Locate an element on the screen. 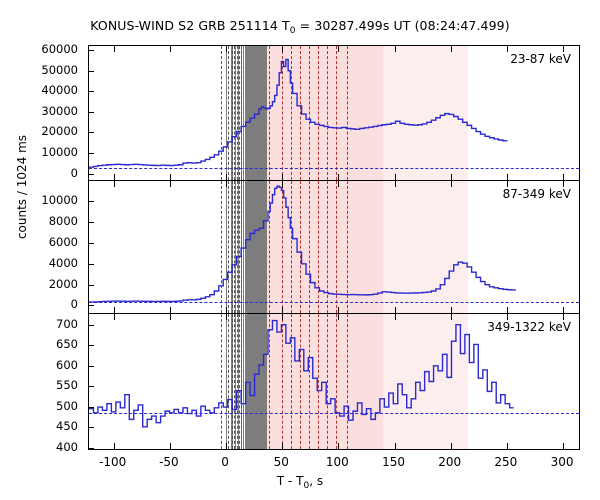  background-level-line is located at coordinates (334, 414).